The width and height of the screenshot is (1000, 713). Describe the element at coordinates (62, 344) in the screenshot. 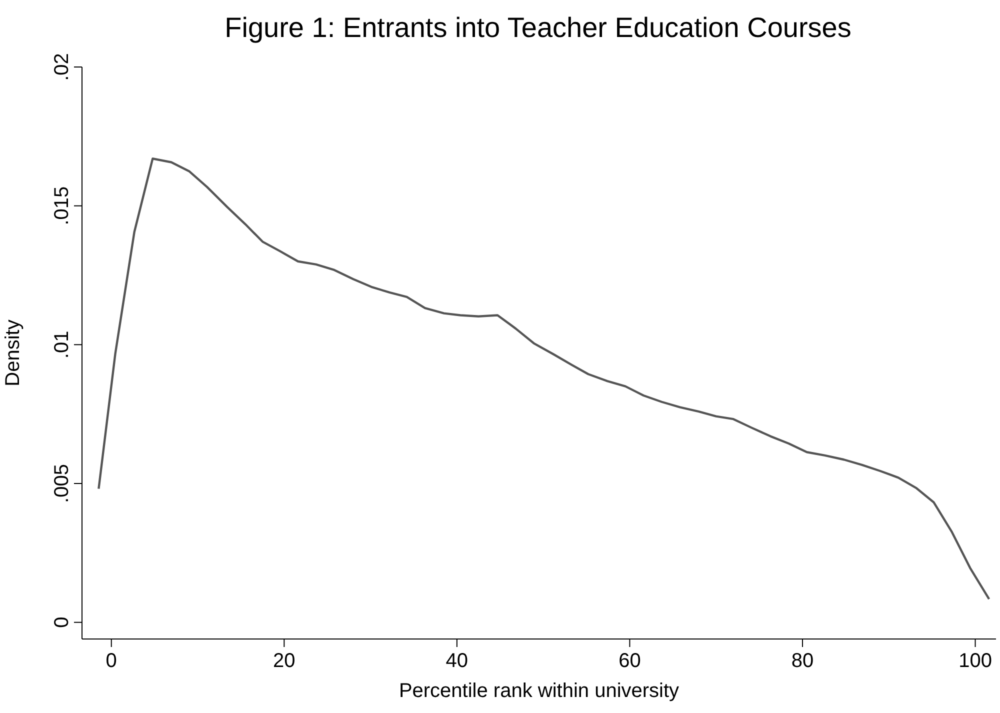

I see `y-tick-label: .01` at that location.